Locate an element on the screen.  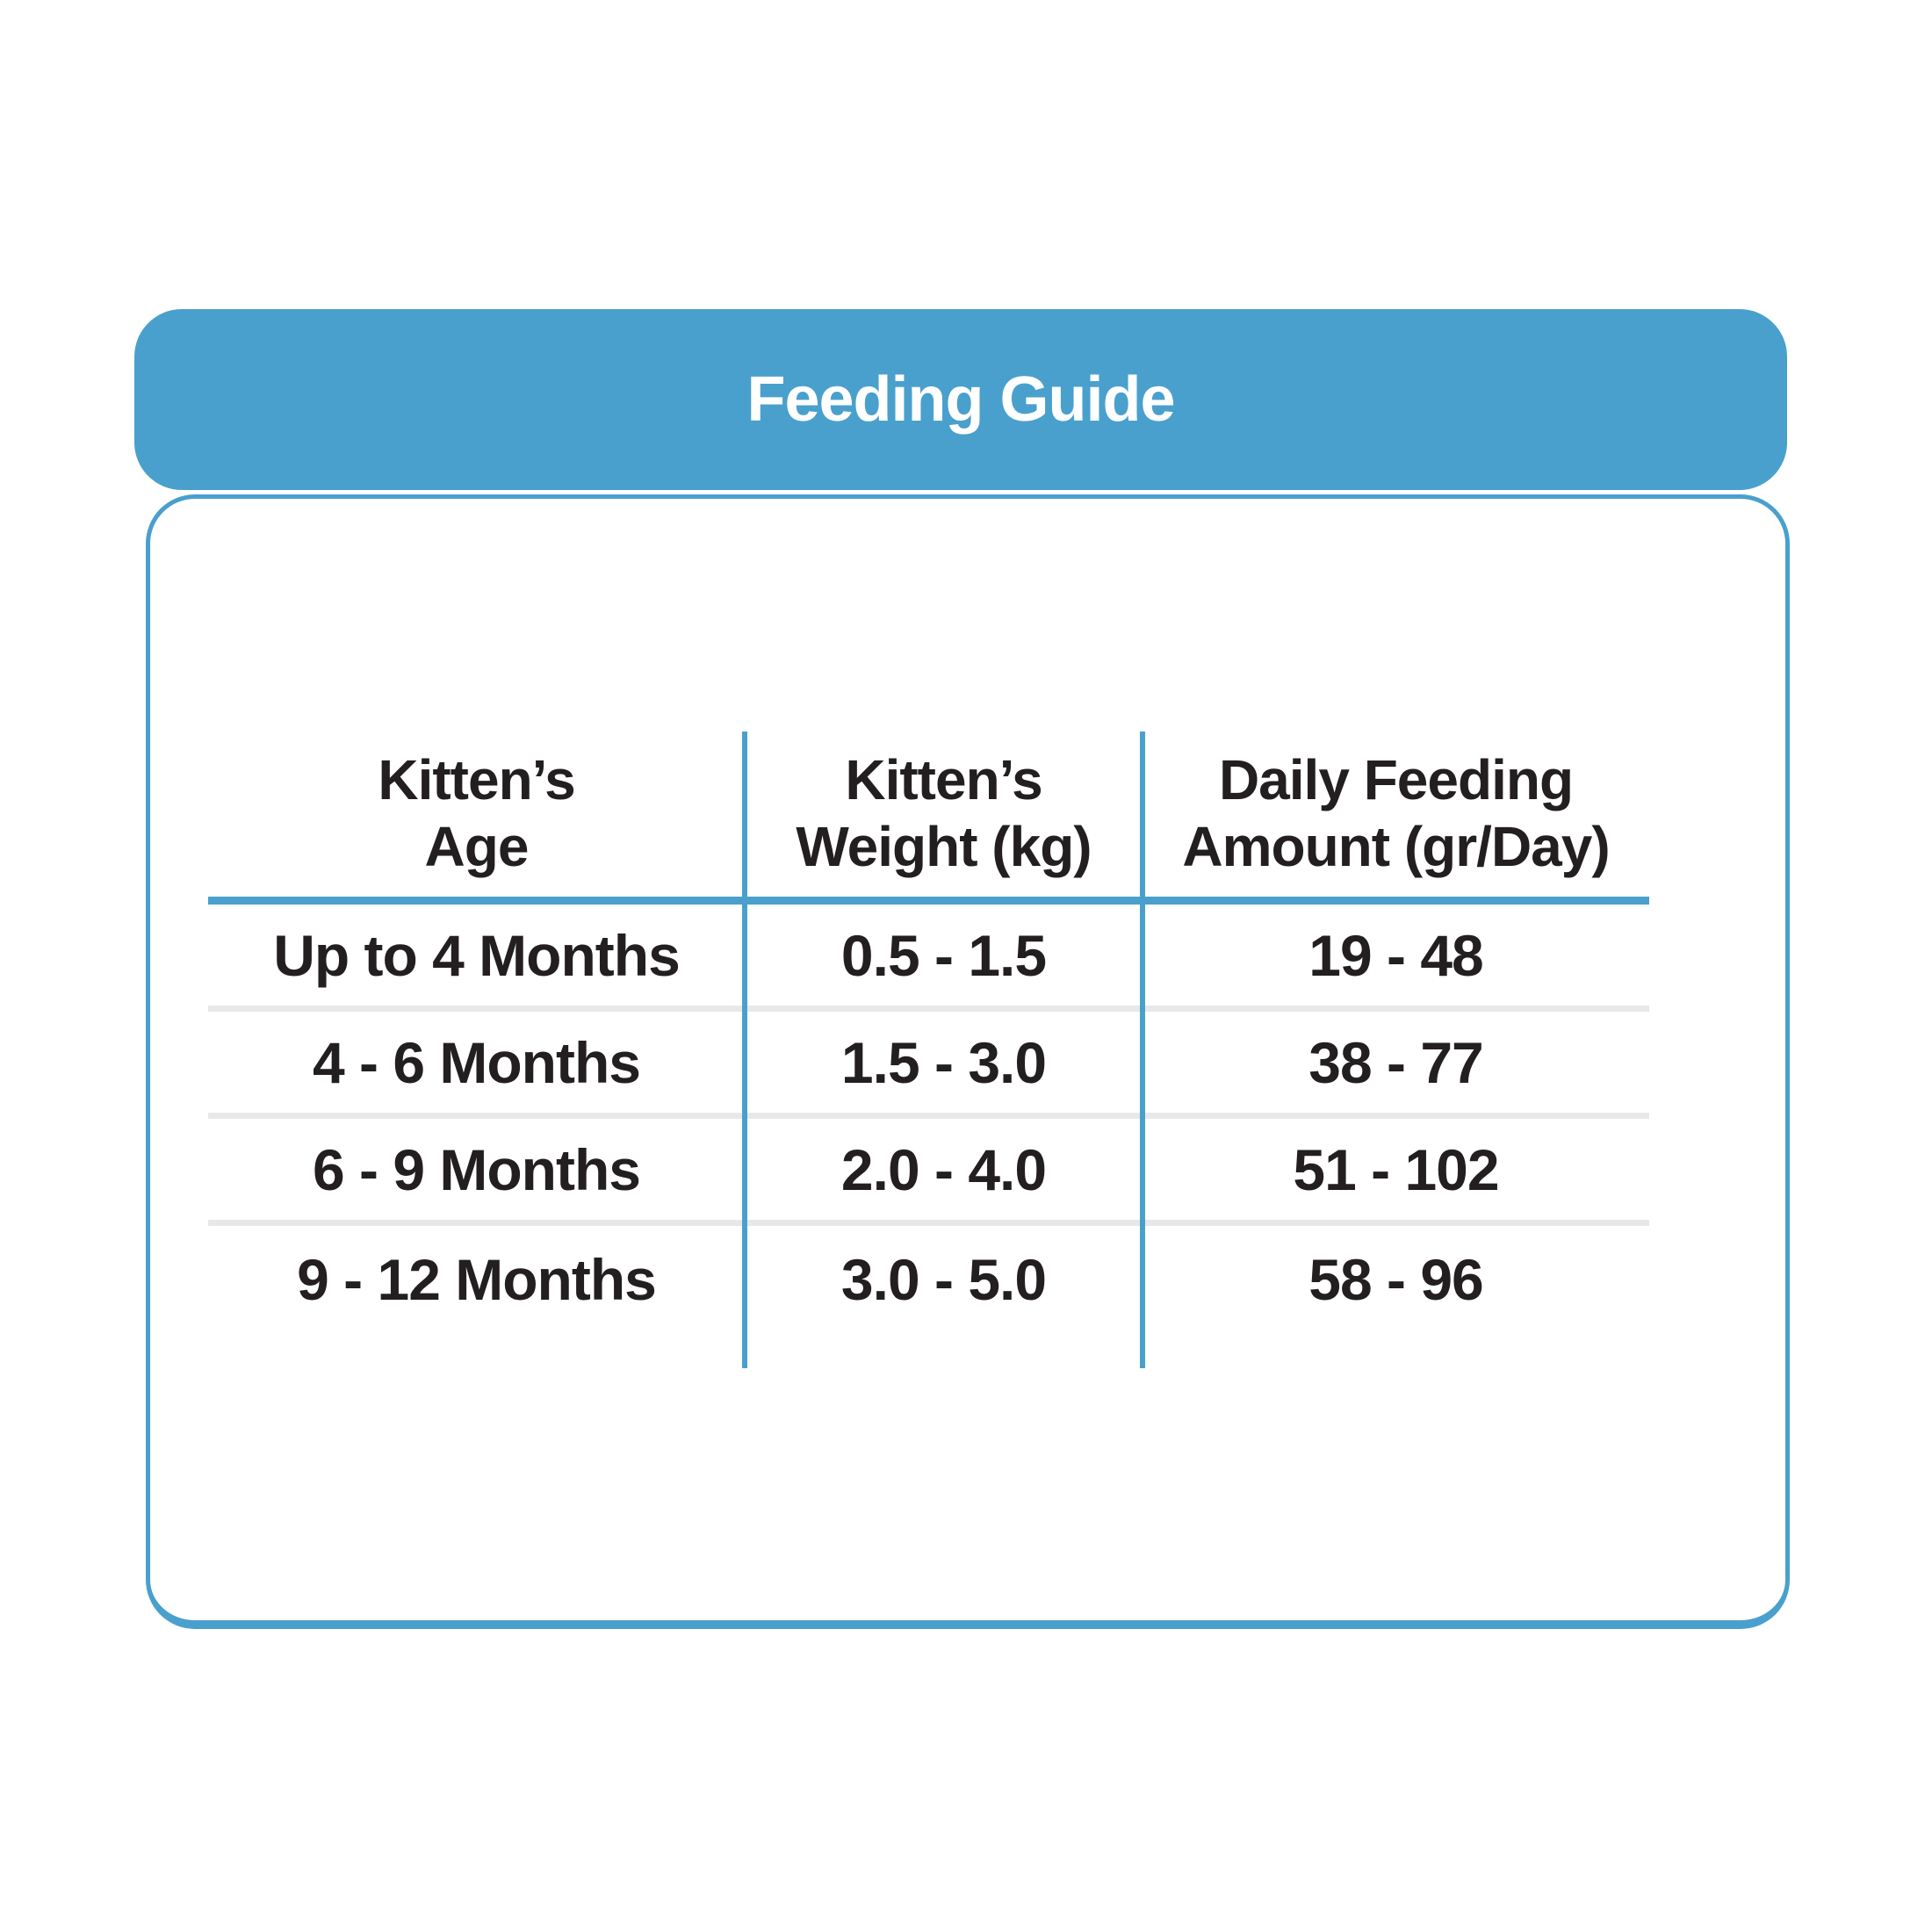
column-header-amount: Daily Feeding Amount (gr/Day) is located at coordinates (1396, 813).